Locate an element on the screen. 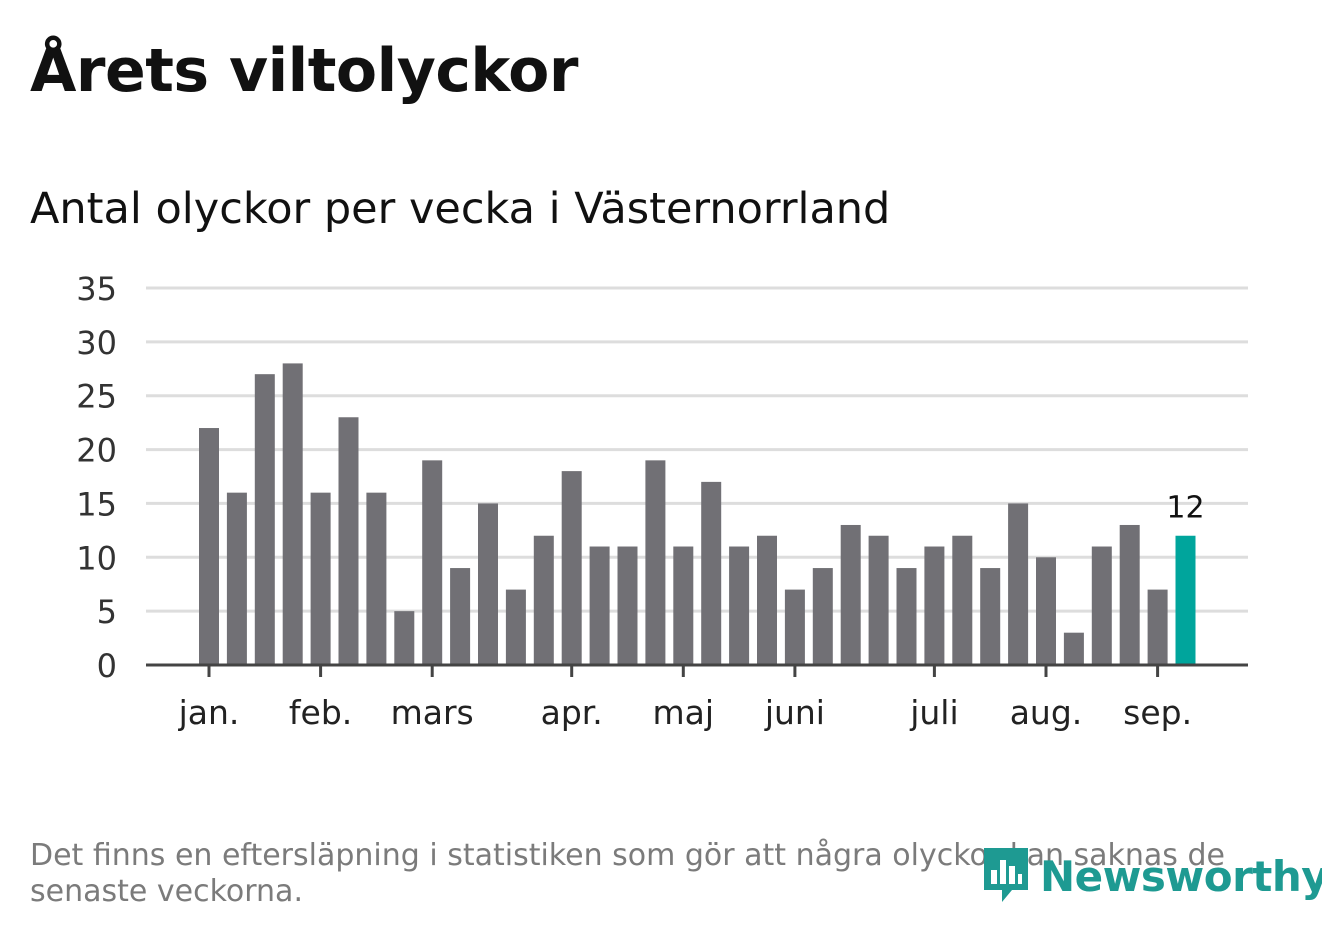 The image size is (1322, 939). y-tick-label: 20 is located at coordinates (96, 451).